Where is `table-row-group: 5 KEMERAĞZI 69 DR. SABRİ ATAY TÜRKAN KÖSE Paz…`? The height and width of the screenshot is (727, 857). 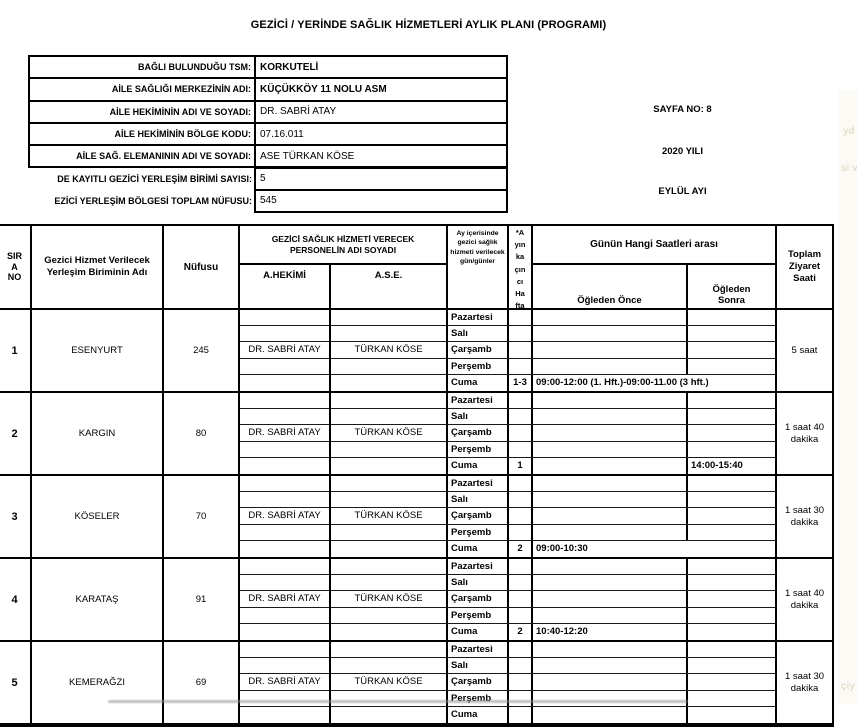
table-row-group: 5 KEMERAĞZI 69 DR. SABRİ ATAY TÜRKAN KÖSE Paz… is located at coordinates (416, 683).